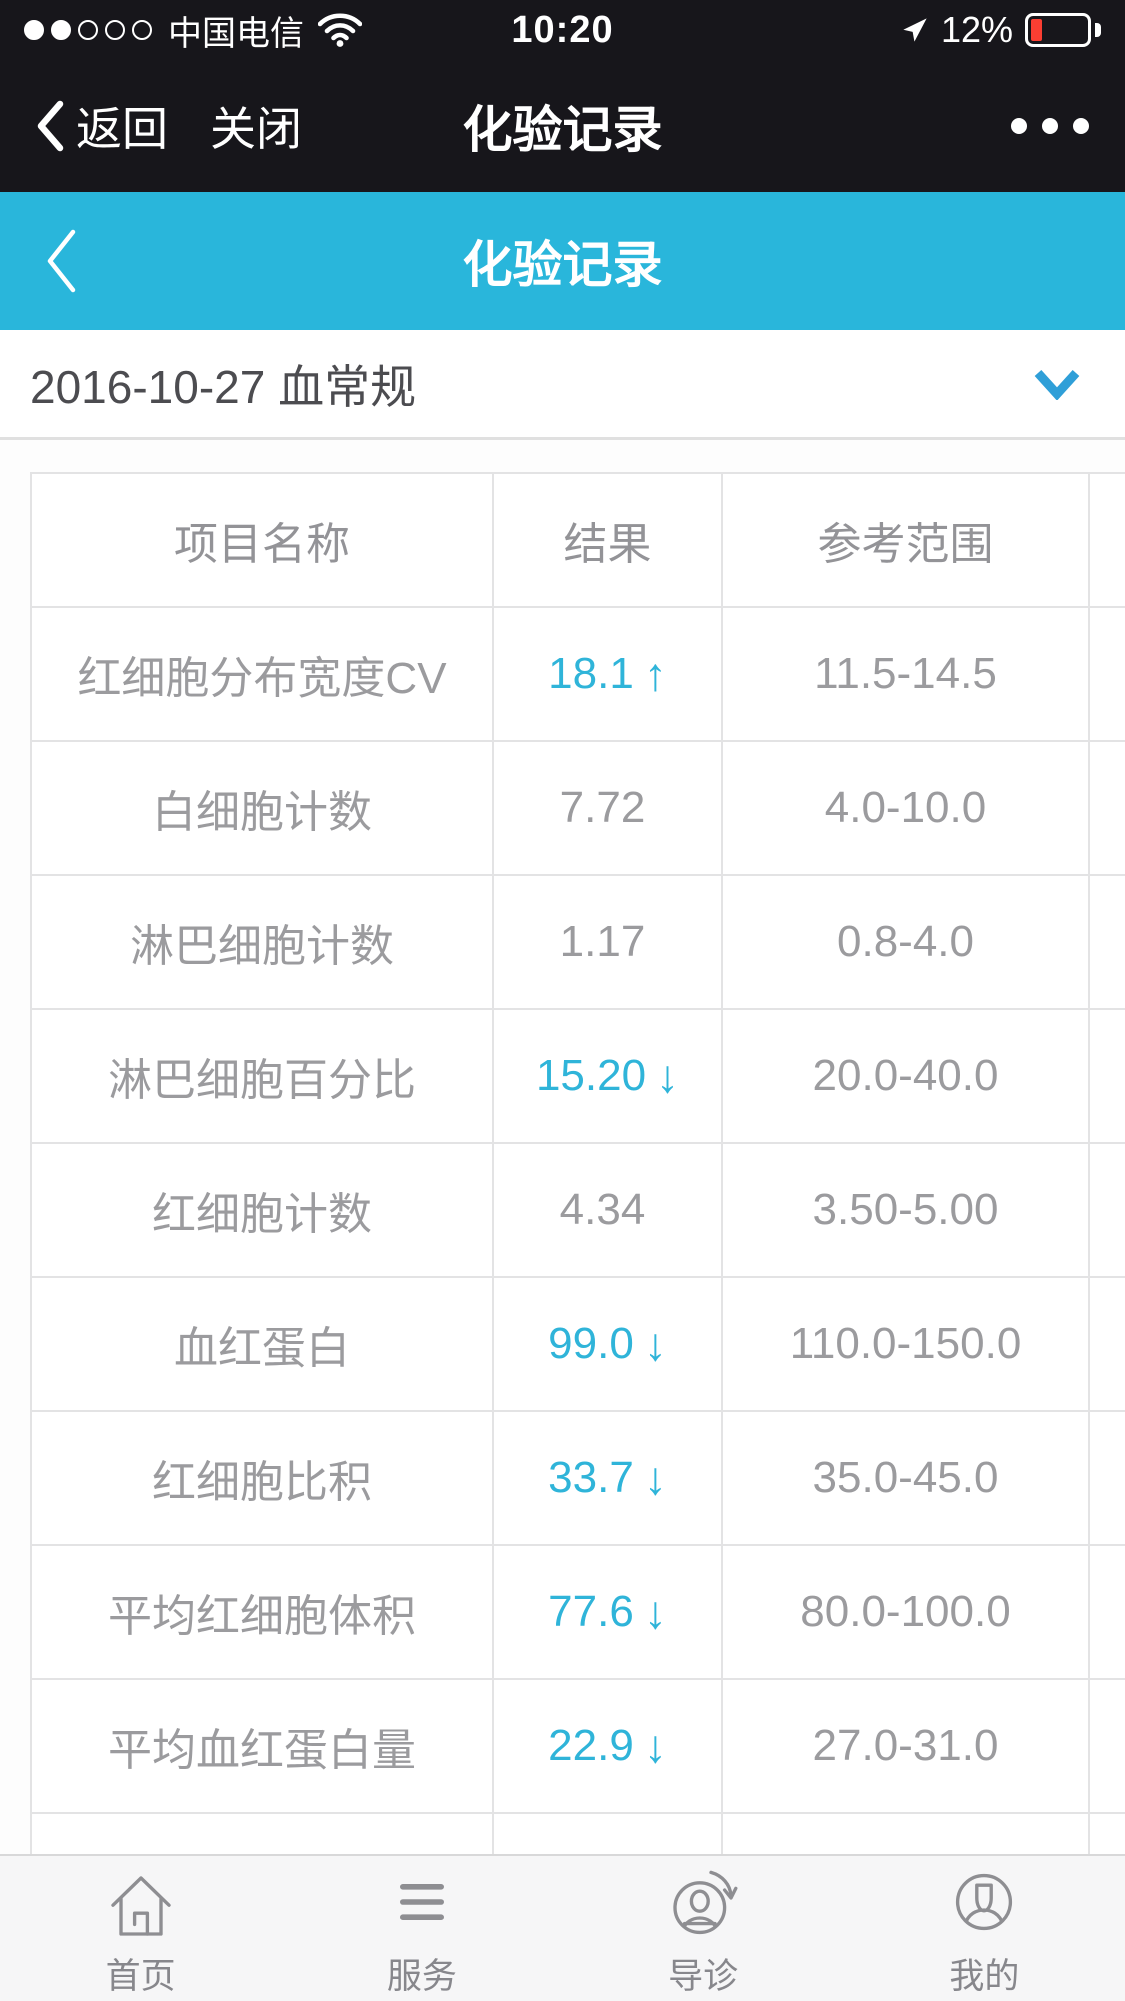  I want to click on reference-range-cell: 110.0-150.0, so click(905, 1344).